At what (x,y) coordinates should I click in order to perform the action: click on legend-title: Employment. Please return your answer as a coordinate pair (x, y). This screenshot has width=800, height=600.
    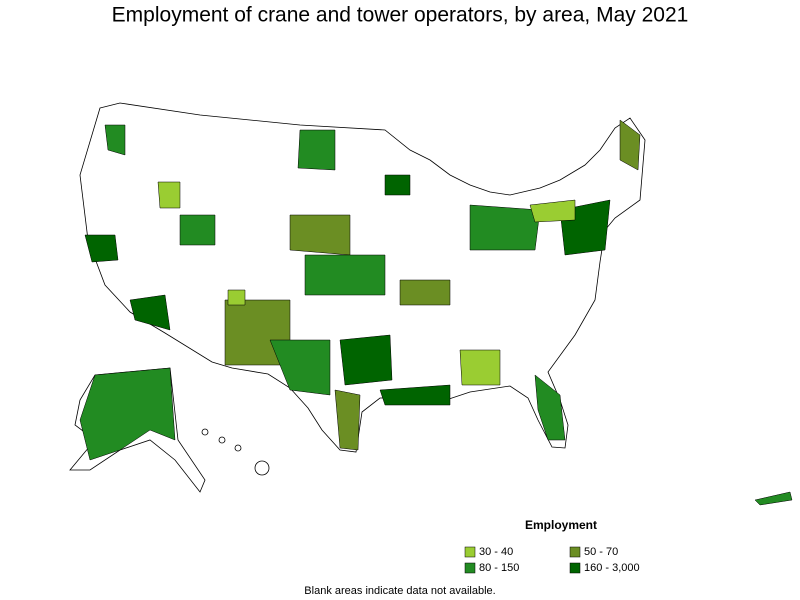
    Looking at the image, I should click on (561, 525).